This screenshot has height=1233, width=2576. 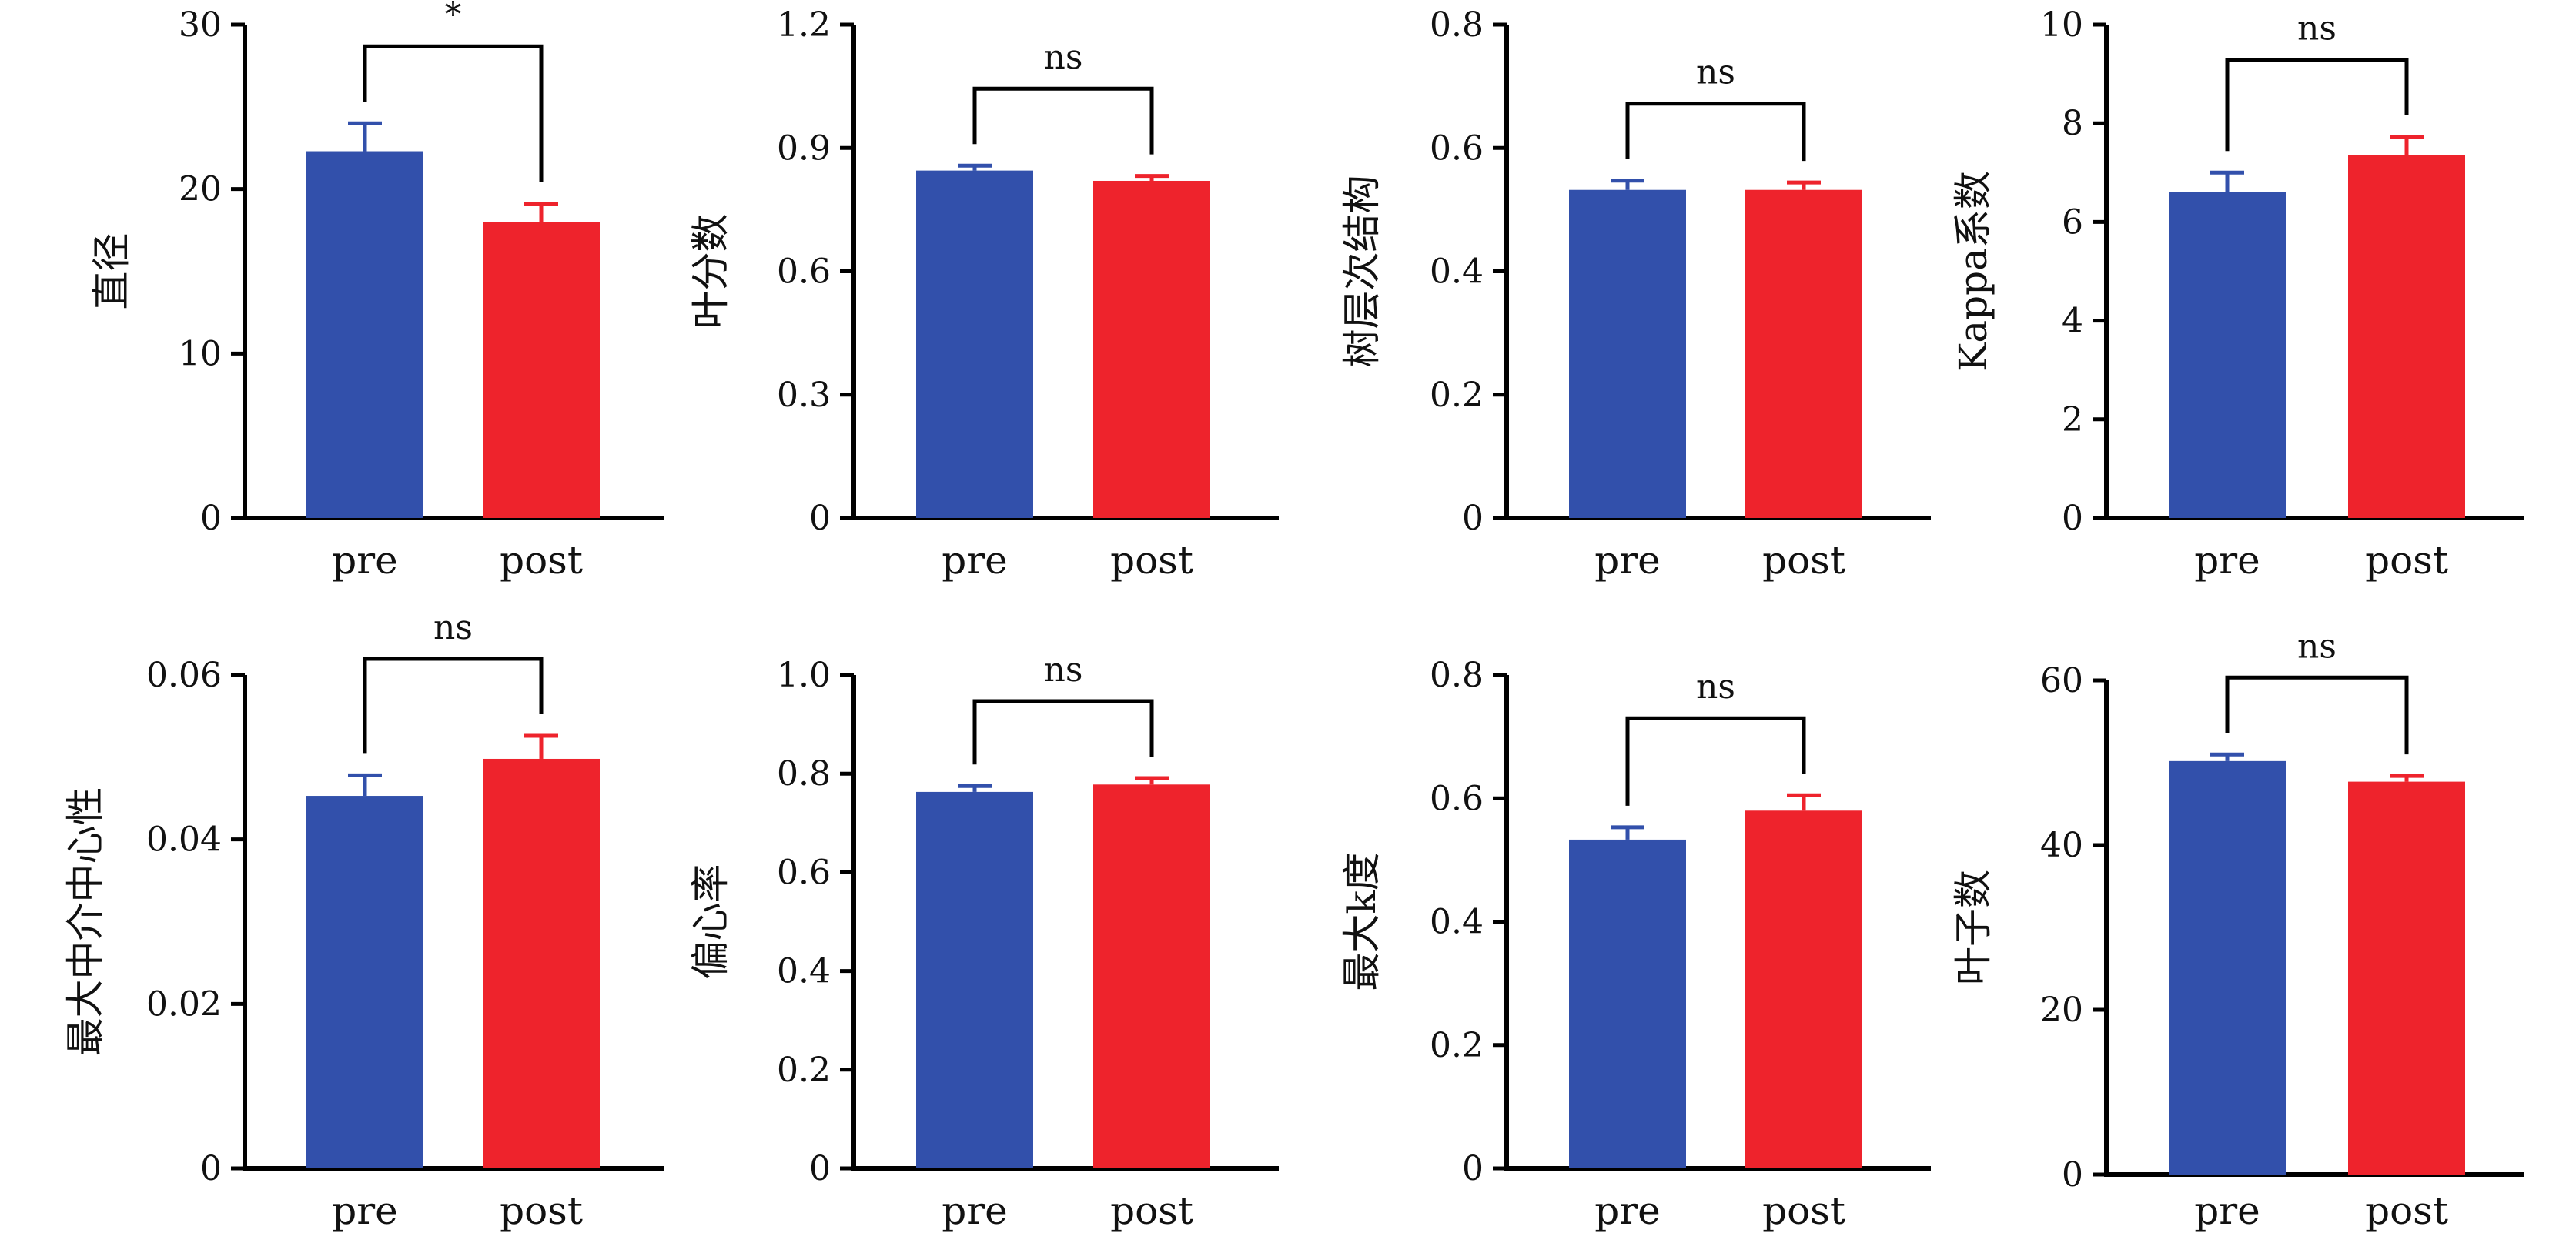 I want to click on y-axis-title: 叶子数, so click(x=1974, y=927).